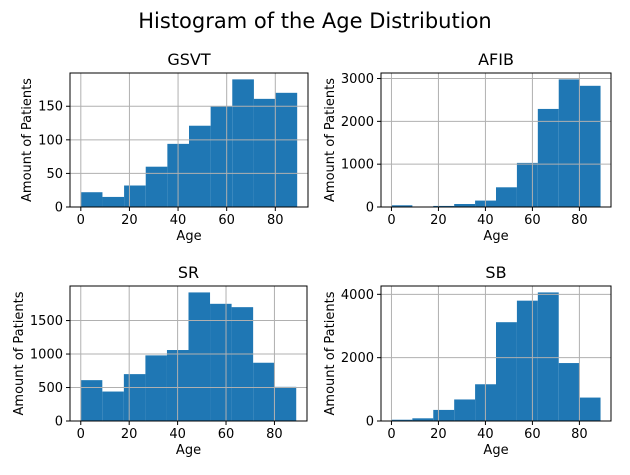 Image resolution: width=630 pixels, height=475 pixels. I want to click on subplot-title: AFIB, so click(496, 59).